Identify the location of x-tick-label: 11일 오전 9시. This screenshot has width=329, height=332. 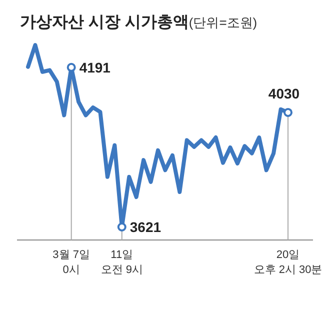
(121, 262).